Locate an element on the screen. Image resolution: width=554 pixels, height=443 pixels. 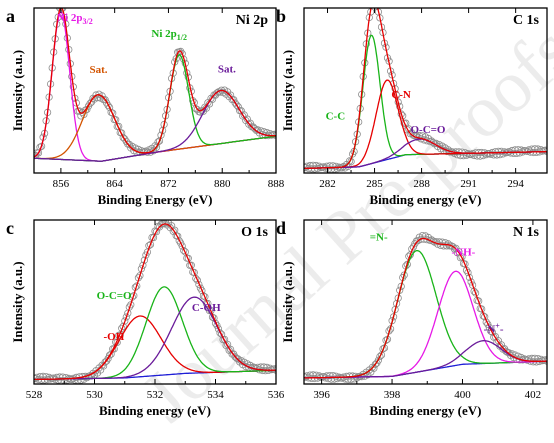
panel-letter: d is located at coordinates (281, 228).